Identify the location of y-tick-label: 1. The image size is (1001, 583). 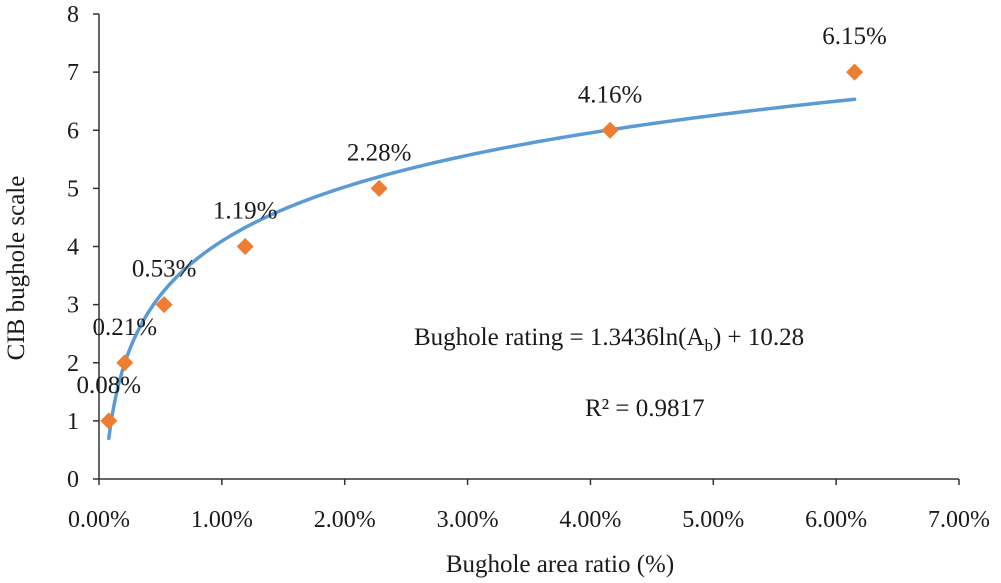
(73, 422).